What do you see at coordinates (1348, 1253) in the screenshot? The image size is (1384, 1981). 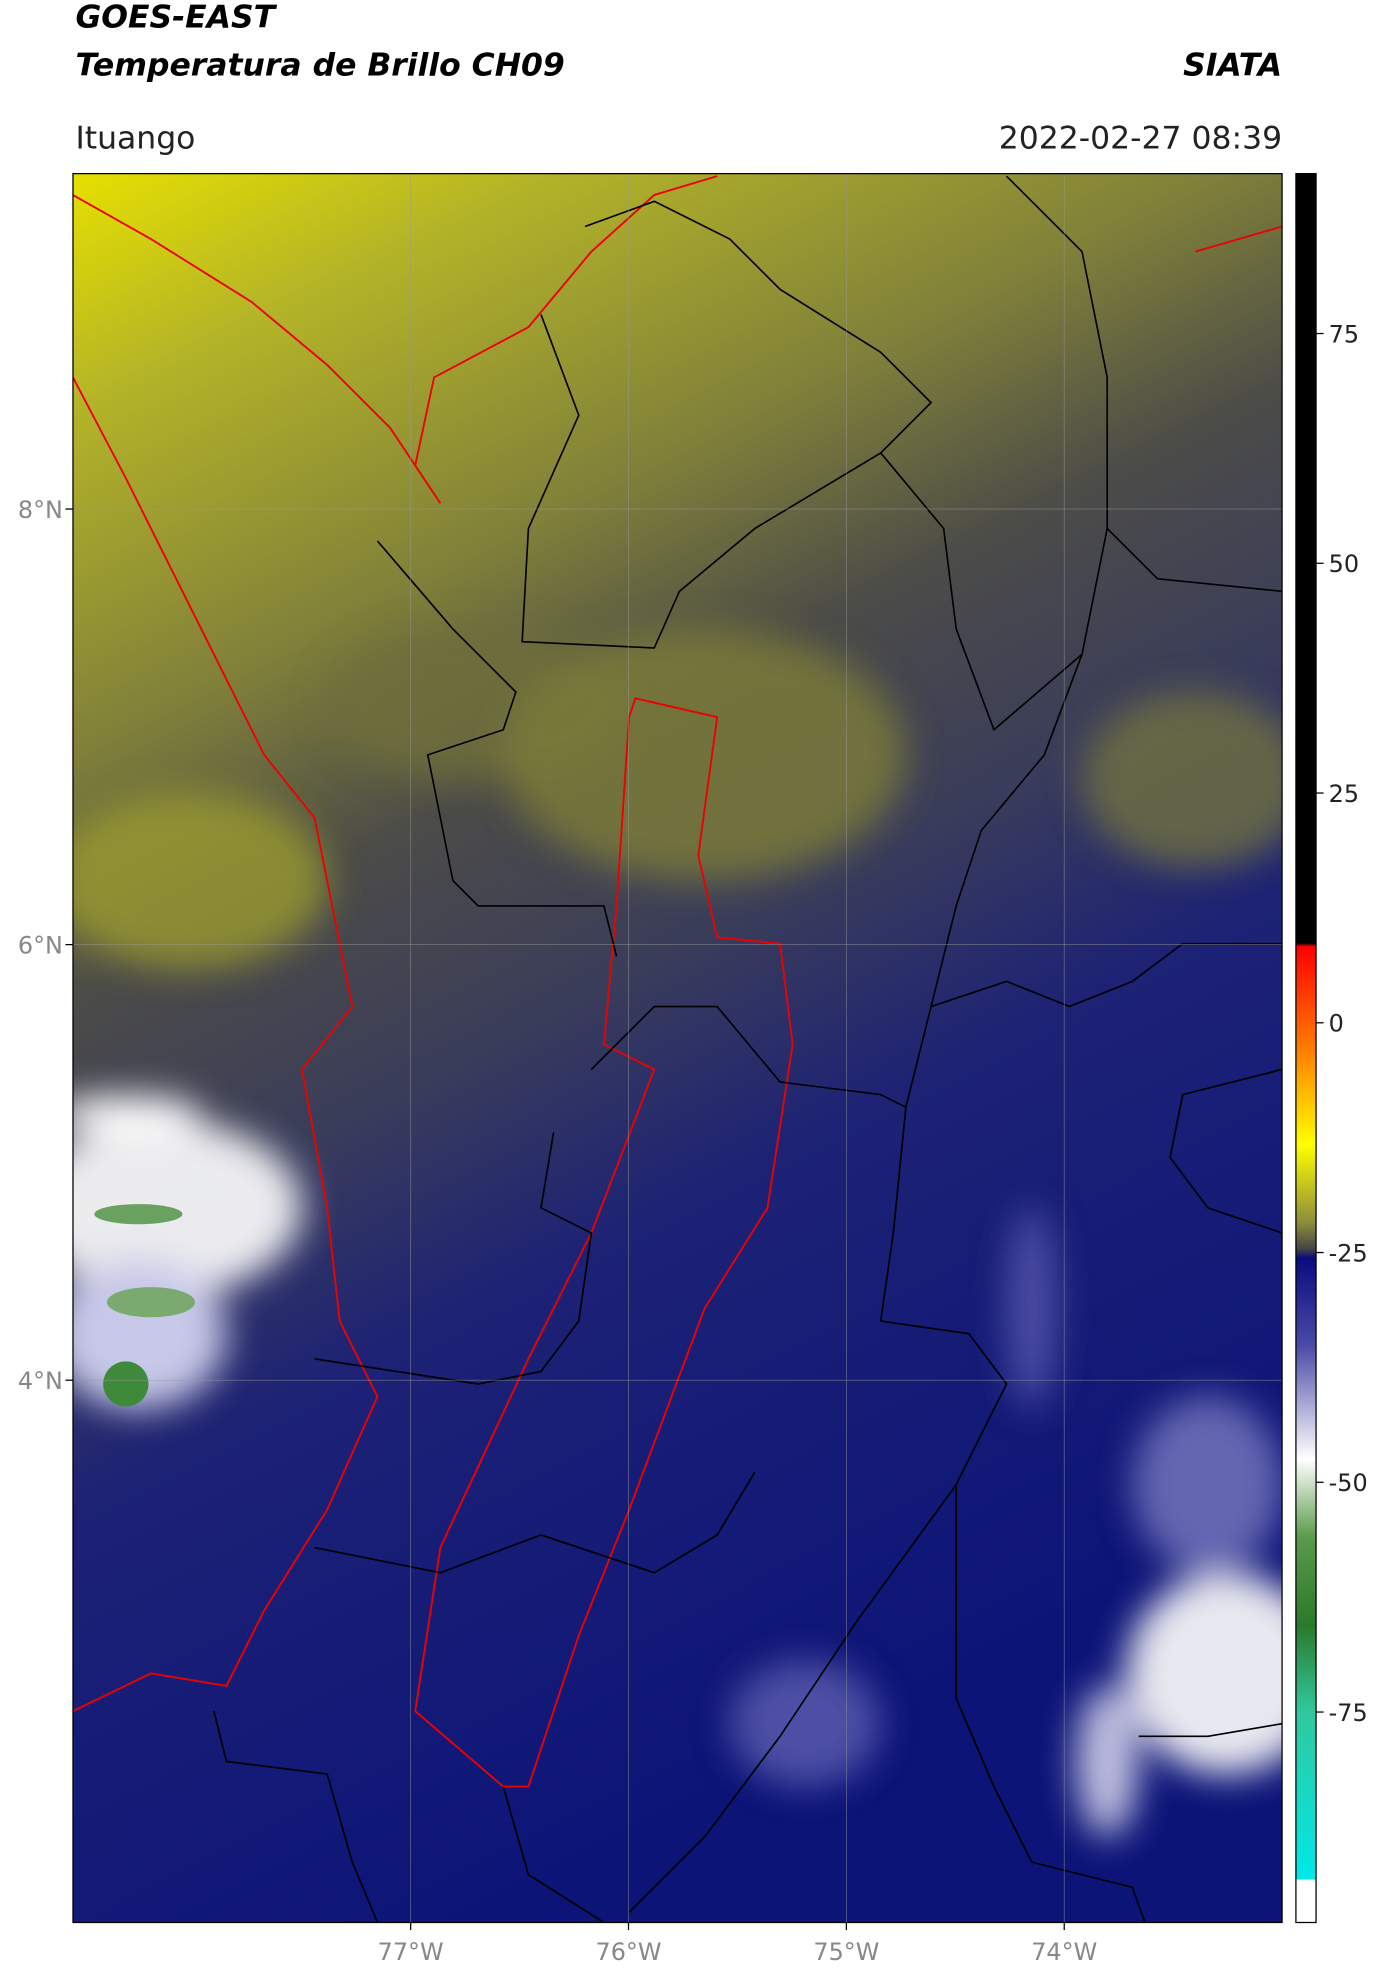 I see `colorbar-tick-label: -25` at bounding box center [1348, 1253].